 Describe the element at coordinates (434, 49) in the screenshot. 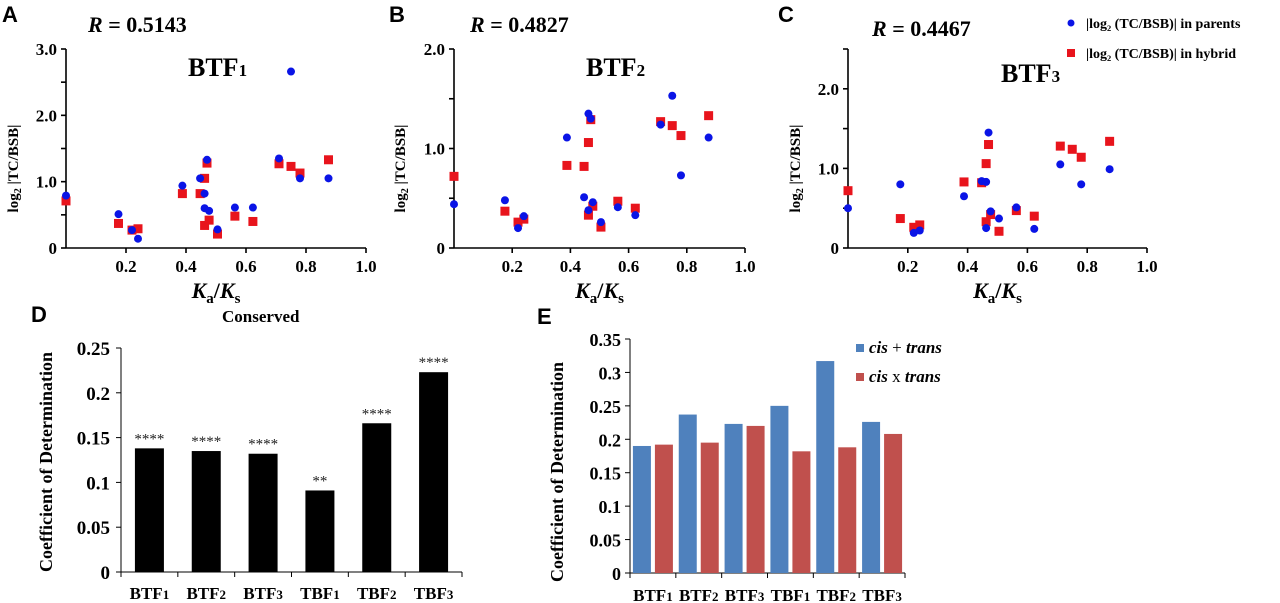

I see `y-tick-label: 2.0` at that location.